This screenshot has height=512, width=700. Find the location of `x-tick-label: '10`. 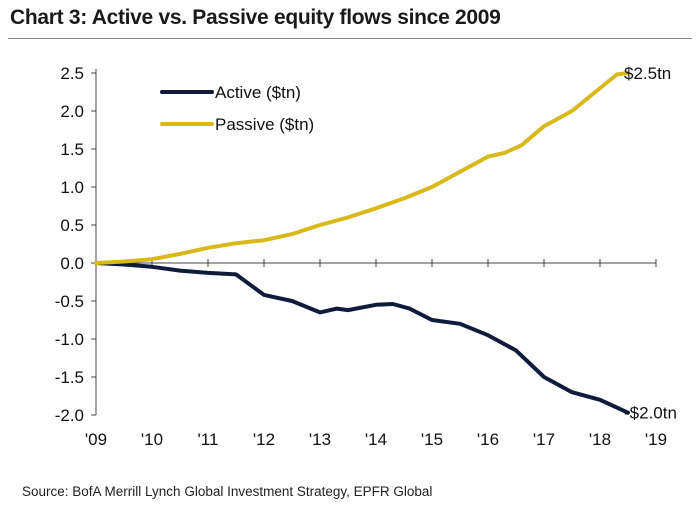

x-tick-label: '10 is located at coordinates (152, 439).